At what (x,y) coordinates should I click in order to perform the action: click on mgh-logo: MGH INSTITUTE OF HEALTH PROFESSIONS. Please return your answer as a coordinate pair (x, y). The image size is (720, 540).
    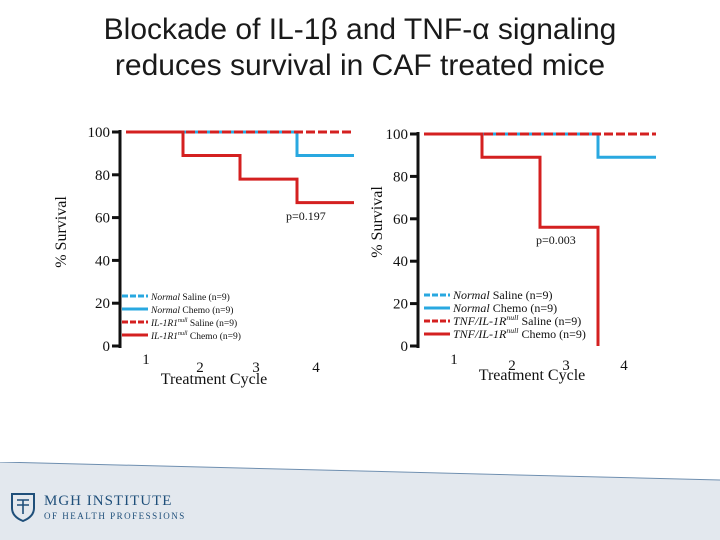
    Looking at the image, I should click on (98, 507).